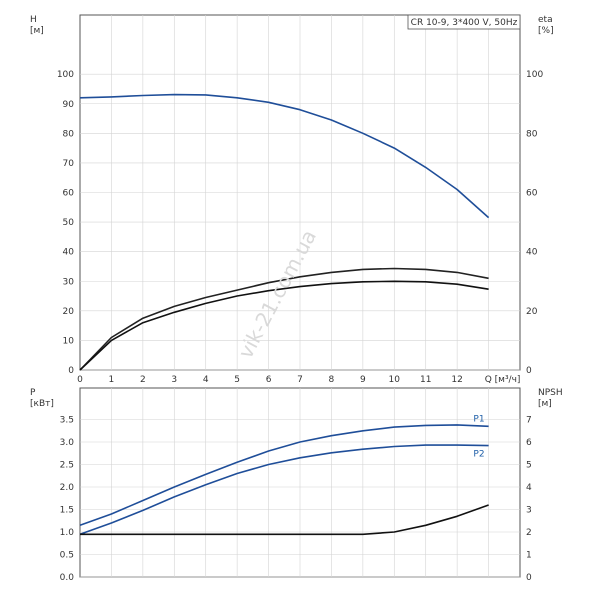 The height and width of the screenshot is (600, 600). I want to click on x-tick-label: 5, so click(237, 380).